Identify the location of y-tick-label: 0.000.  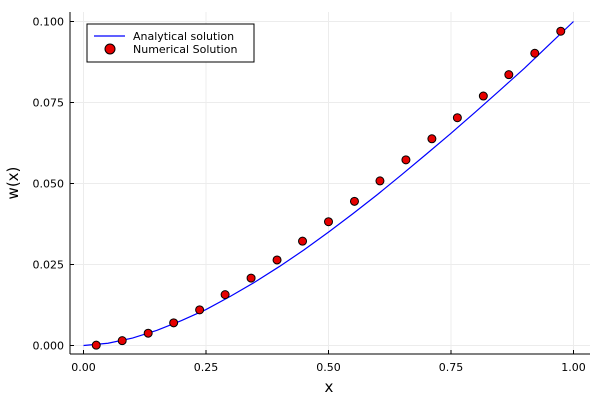
(49, 346).